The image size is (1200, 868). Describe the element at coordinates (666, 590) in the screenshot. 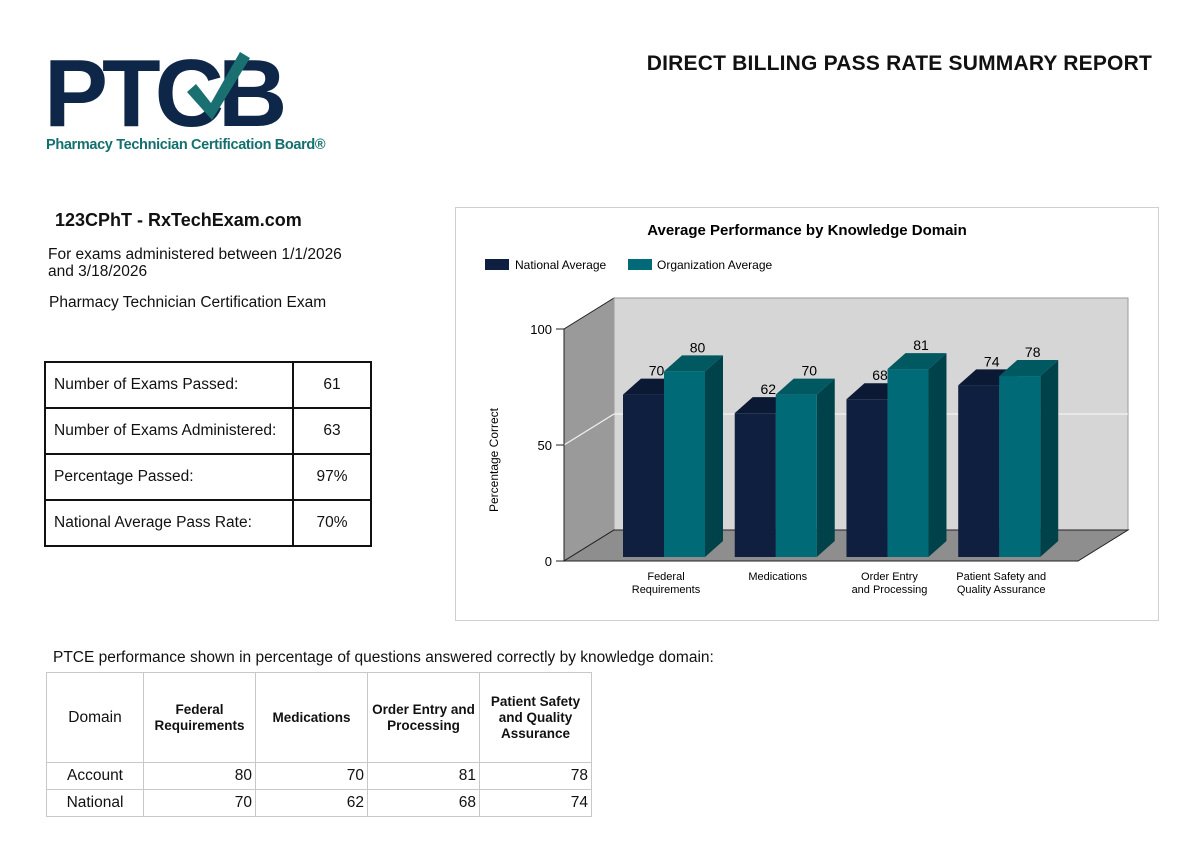

I see `x-tick-label: Requirements` at that location.